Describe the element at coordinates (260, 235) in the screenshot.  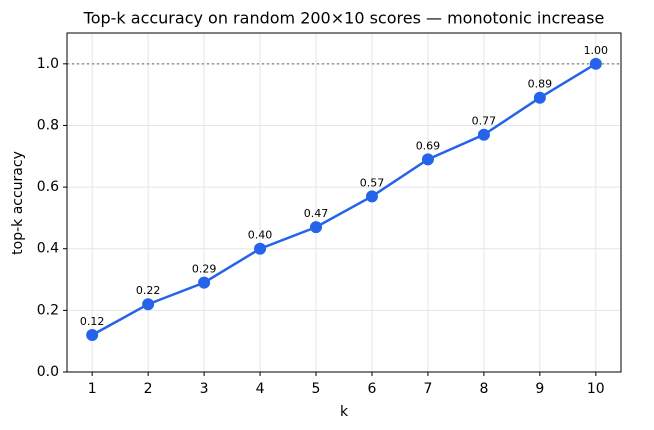
I see `value-label: 0.40` at that location.